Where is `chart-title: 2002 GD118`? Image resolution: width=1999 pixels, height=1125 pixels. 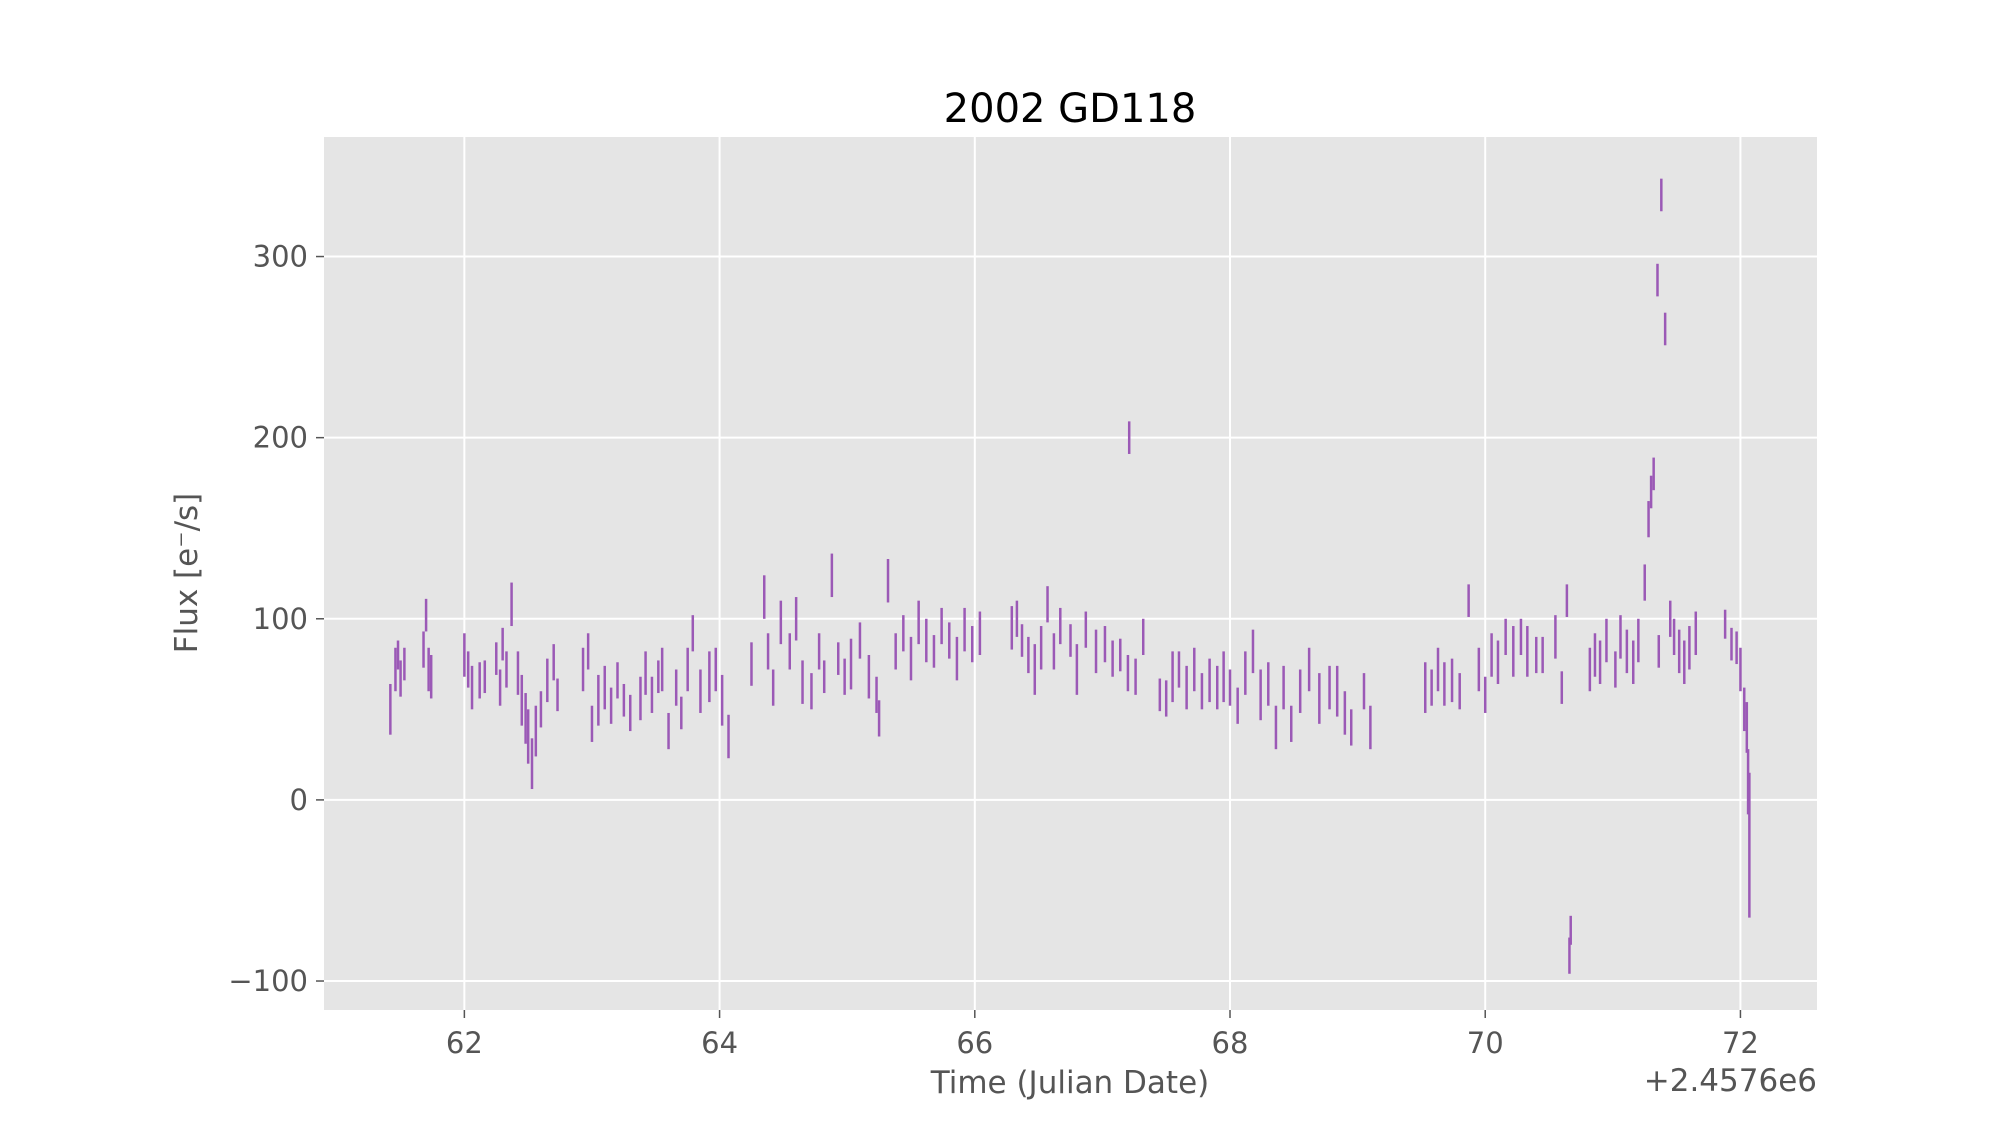
chart-title: 2002 GD118 is located at coordinates (1070, 109).